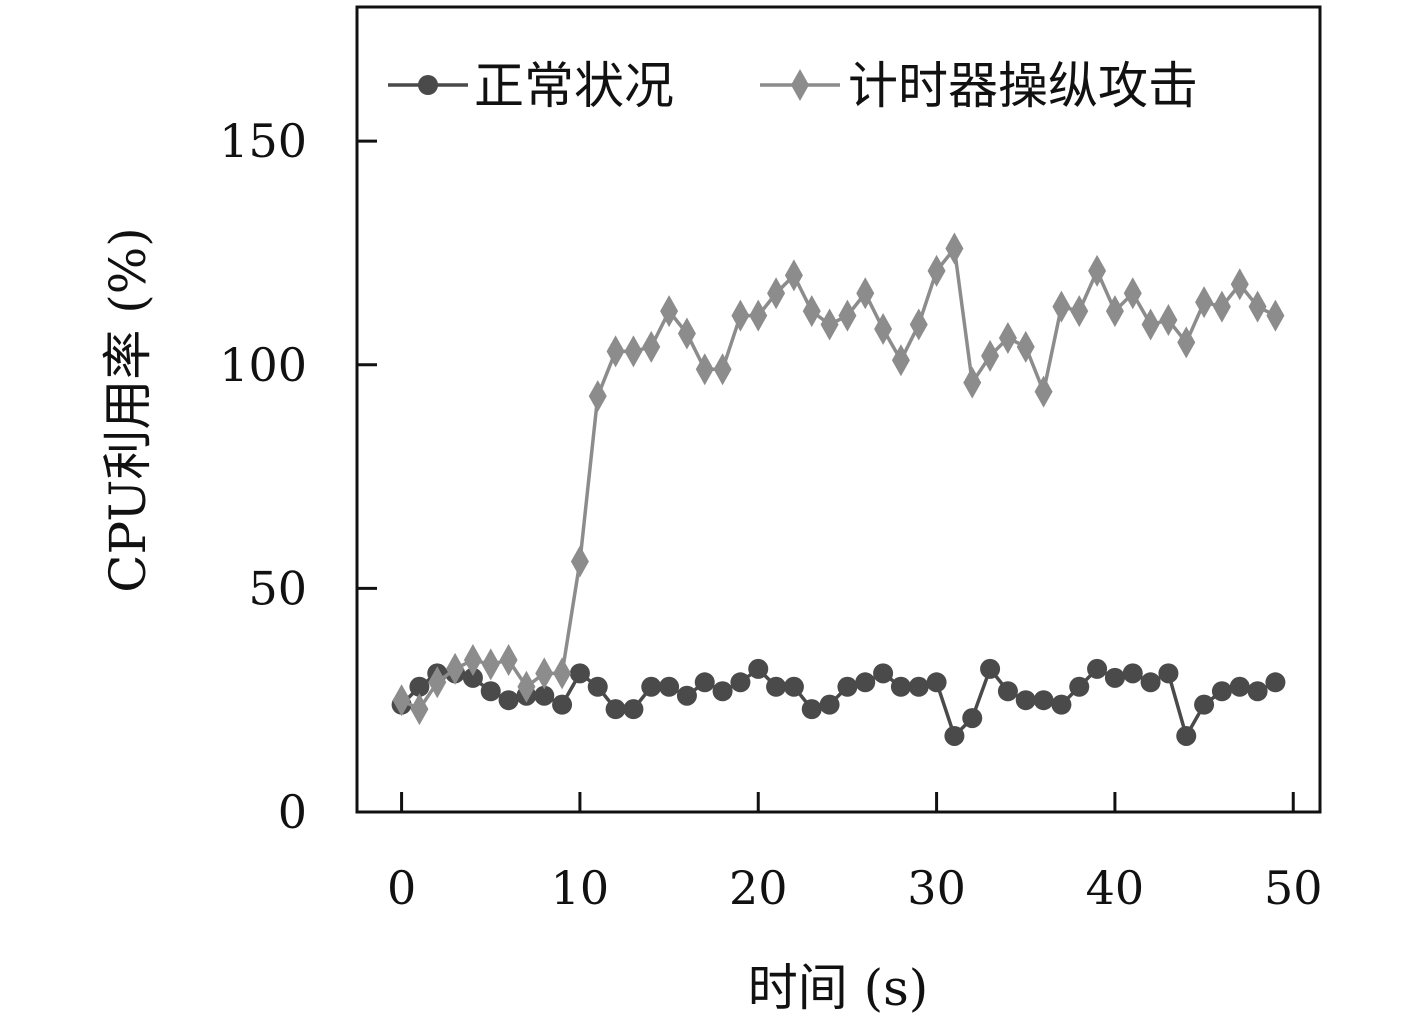 The width and height of the screenshot is (1417, 1032). Describe the element at coordinates (574, 86) in the screenshot. I see `legend-label: 正常状况` at that location.